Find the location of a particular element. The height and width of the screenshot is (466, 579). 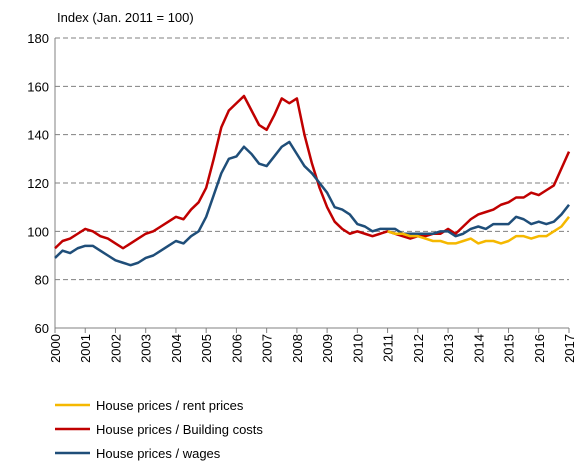

x-tick-label: 2009 is located at coordinates (327, 348).